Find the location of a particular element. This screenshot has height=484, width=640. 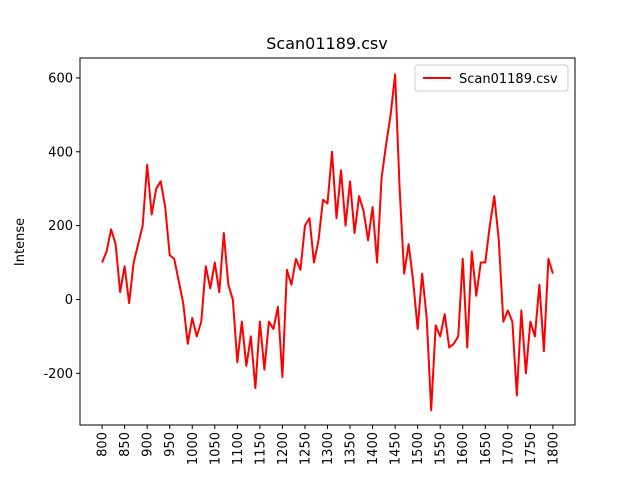

legend-label: Scan01189.csv is located at coordinates (508, 79).